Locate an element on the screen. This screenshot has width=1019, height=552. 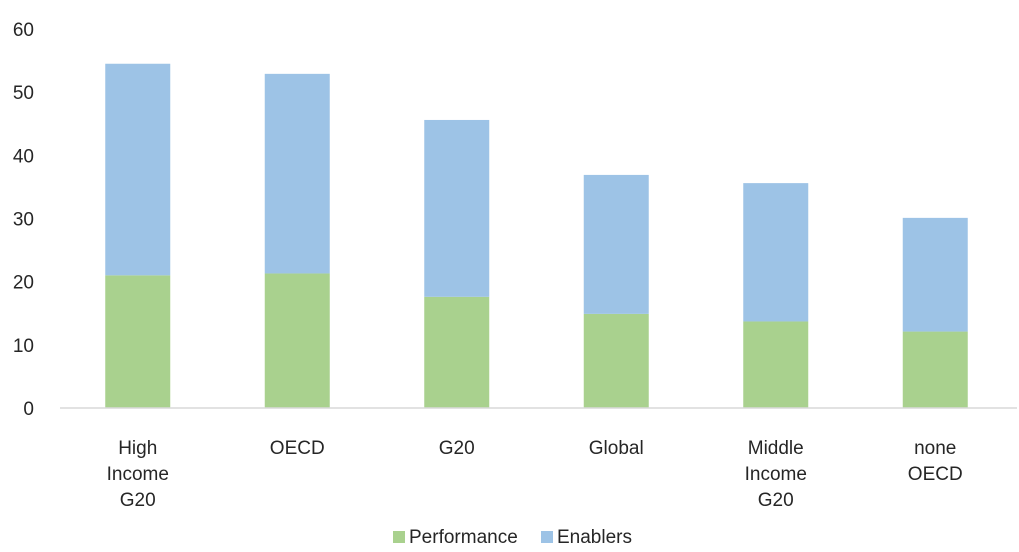
x-category-label: none OECD is located at coordinates (935, 461).